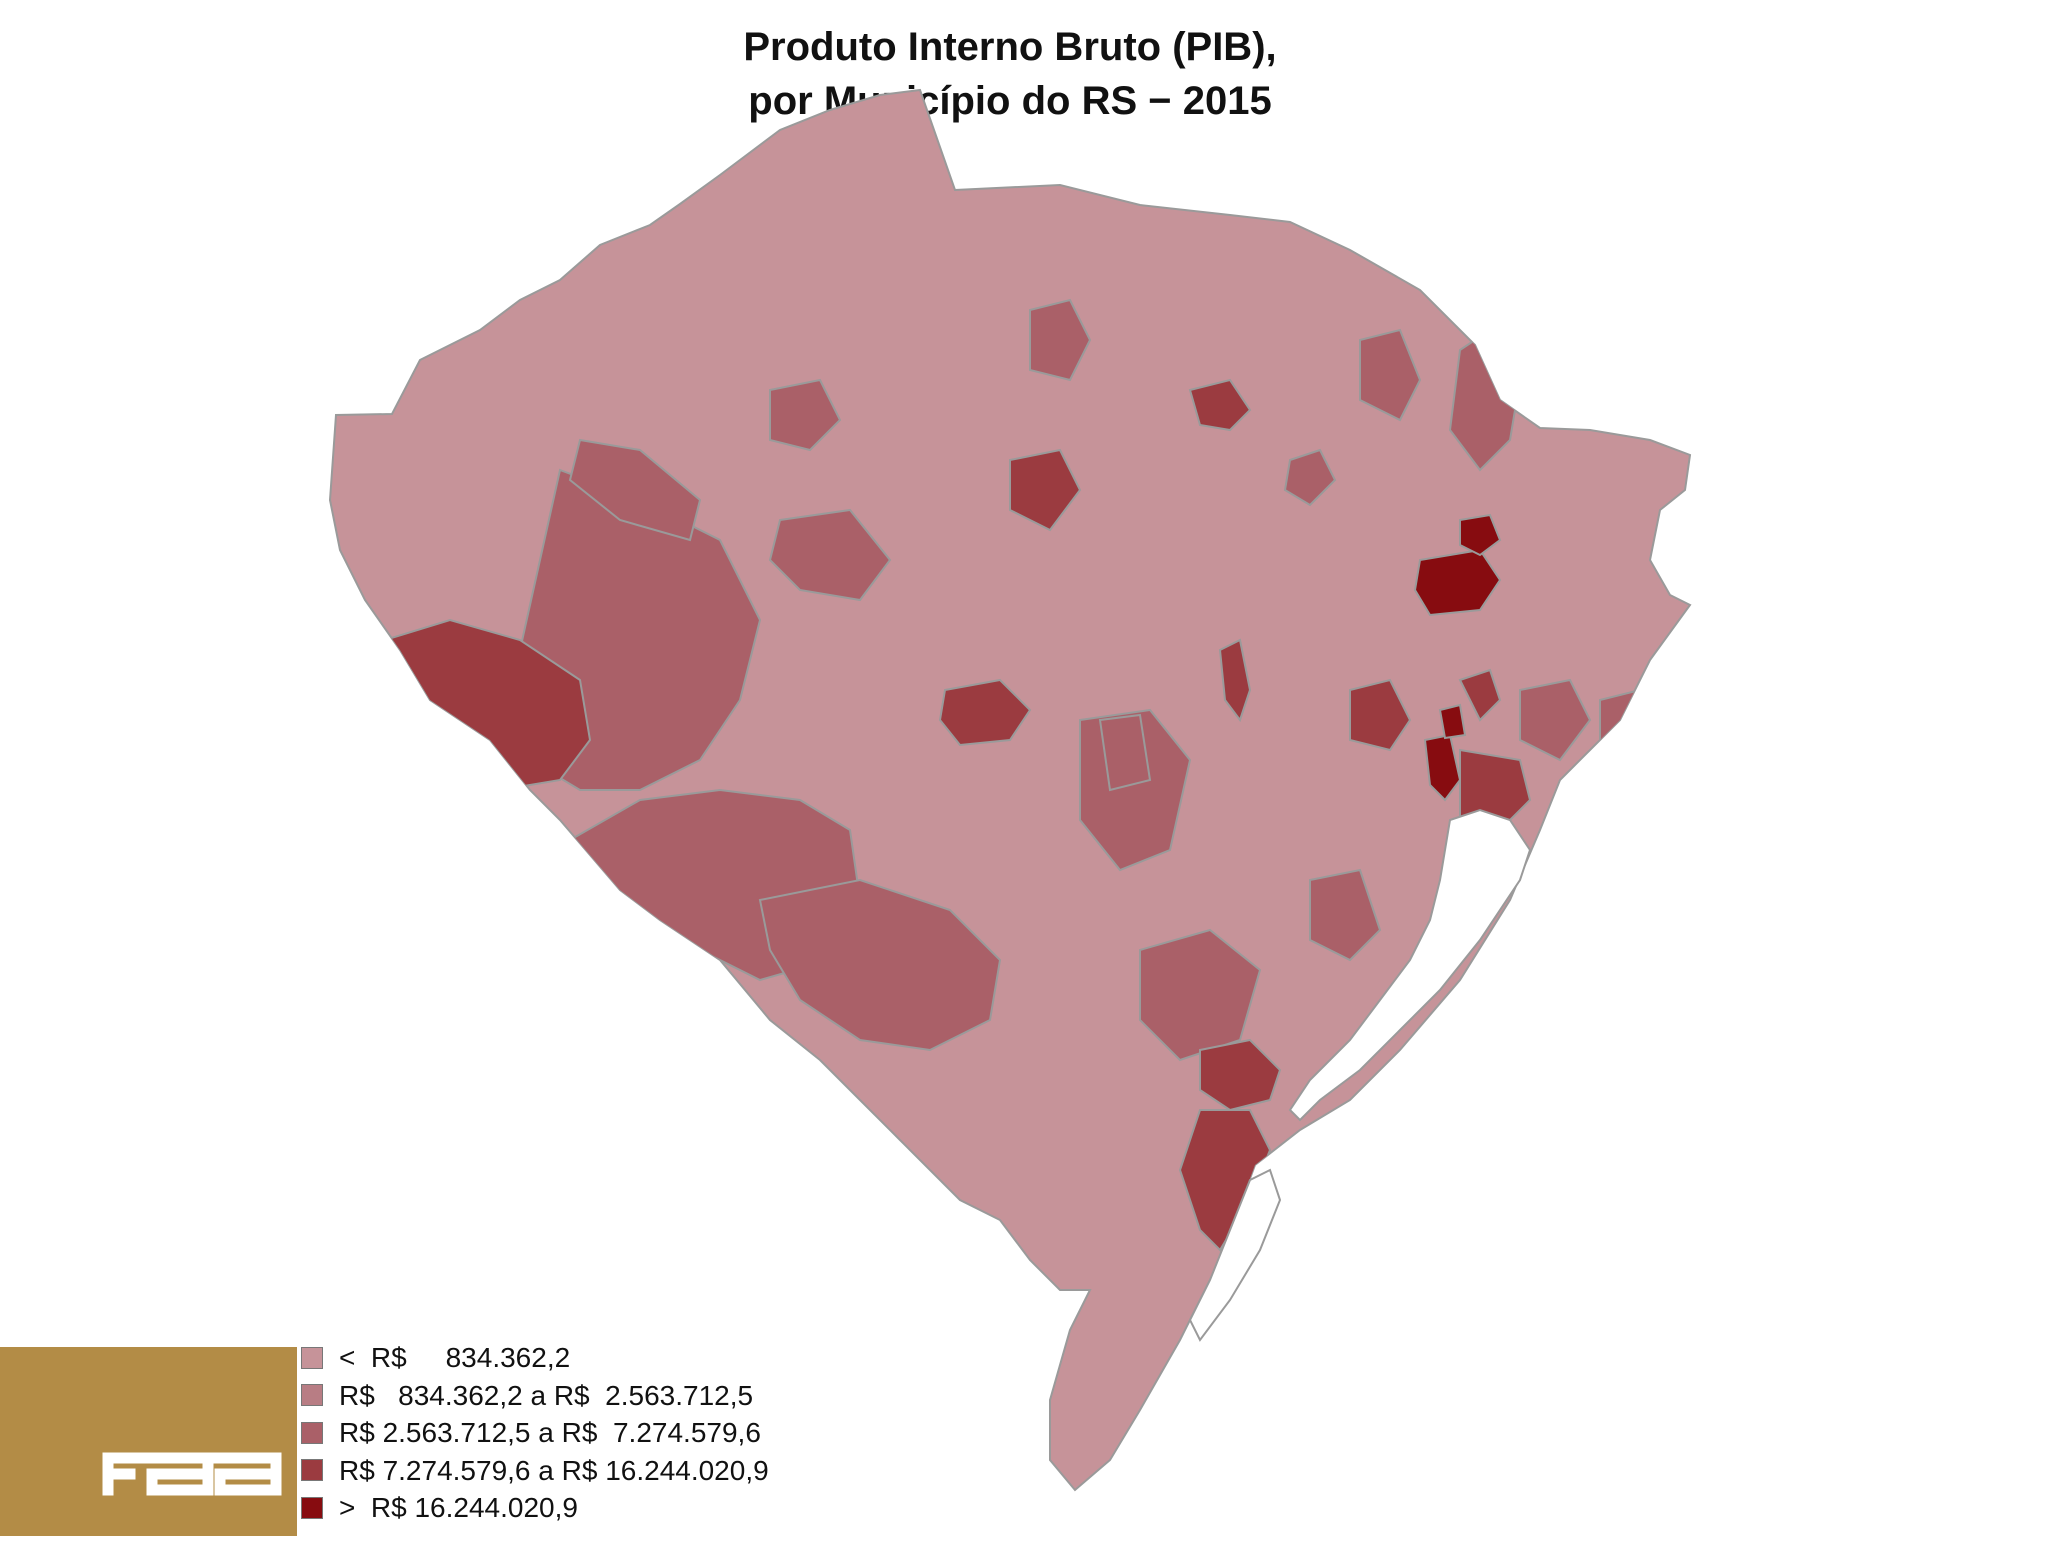  What do you see at coordinates (1125, 752) in the screenshot?
I see `region-class-3-lower-west` at bounding box center [1125, 752].